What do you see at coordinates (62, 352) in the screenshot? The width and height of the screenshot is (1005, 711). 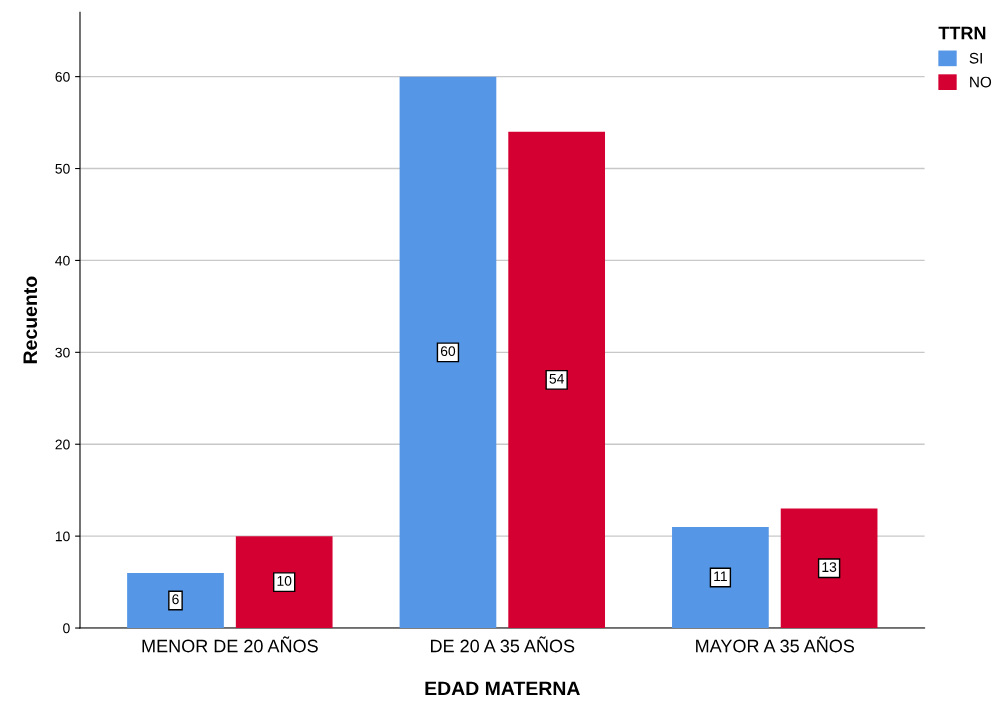 I see `y-tick-label: 30` at bounding box center [62, 352].